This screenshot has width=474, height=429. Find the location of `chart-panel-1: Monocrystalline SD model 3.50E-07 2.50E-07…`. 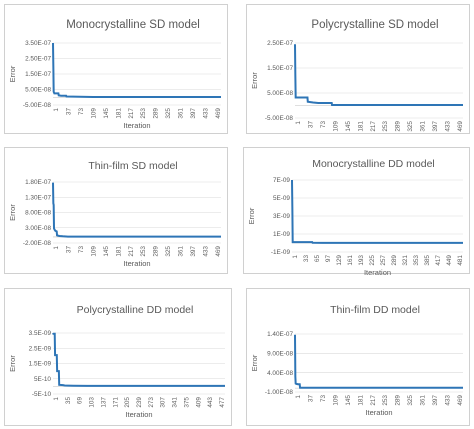

chart-panel-1: Monocrystalline SD model 3.50E-07 2.50E-07… is located at coordinates (116, 69).